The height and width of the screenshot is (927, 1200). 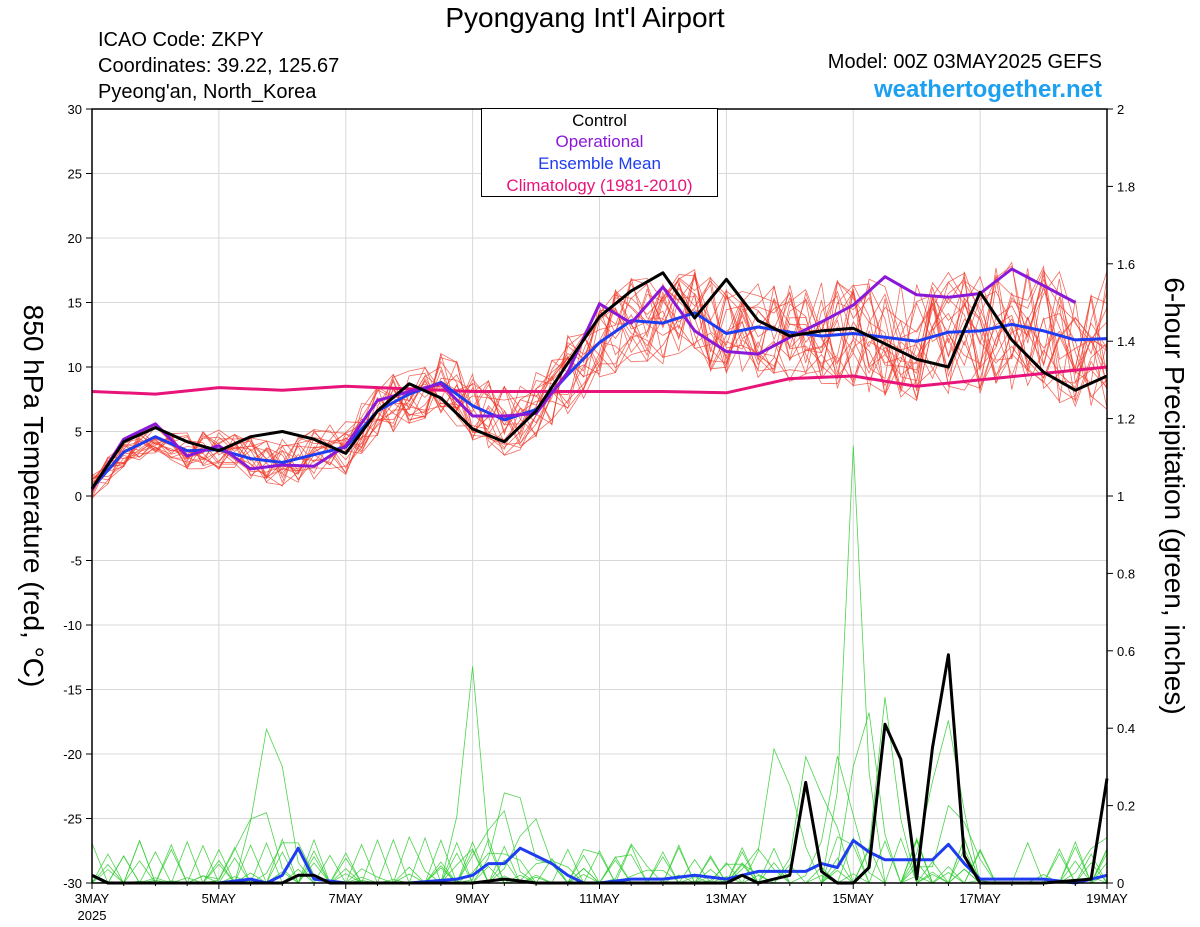 What do you see at coordinates (599, 163) in the screenshot?
I see `legend-ensemble-mean: Ensemble Mean` at bounding box center [599, 163].